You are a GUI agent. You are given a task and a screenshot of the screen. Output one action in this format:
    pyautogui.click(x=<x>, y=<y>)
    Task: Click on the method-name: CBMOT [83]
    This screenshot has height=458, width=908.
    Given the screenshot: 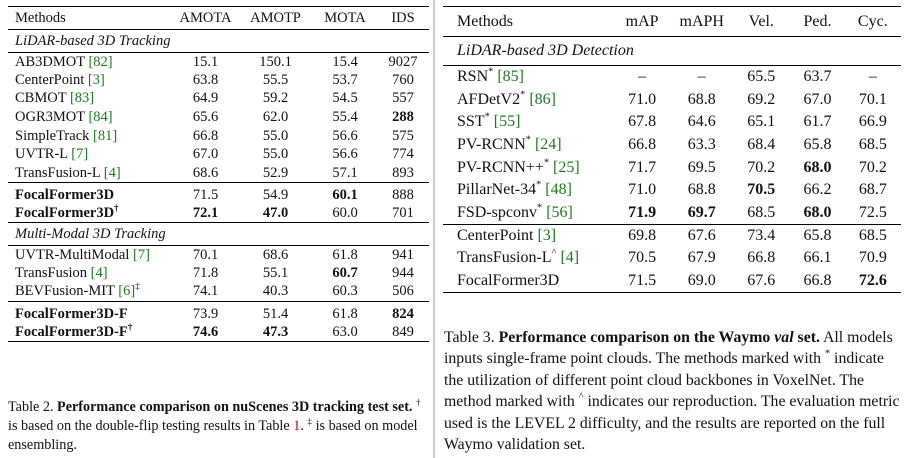 What is the action you would take?
    pyautogui.click(x=55, y=98)
    